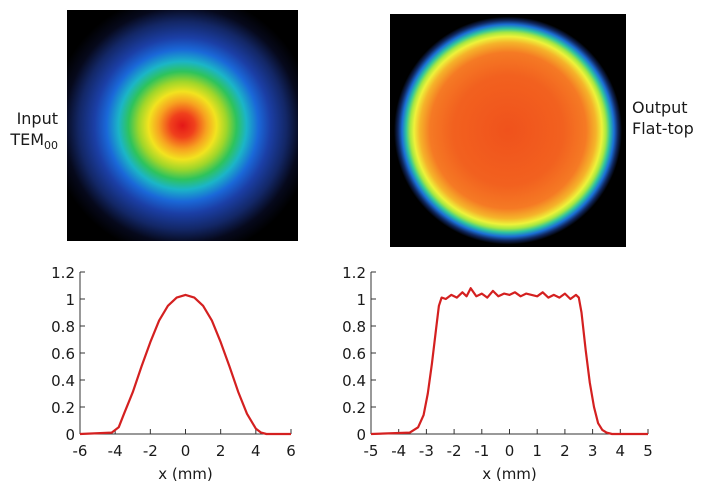  What do you see at coordinates (660, 107) in the screenshot?
I see `output-label-line1: Output` at bounding box center [660, 107].